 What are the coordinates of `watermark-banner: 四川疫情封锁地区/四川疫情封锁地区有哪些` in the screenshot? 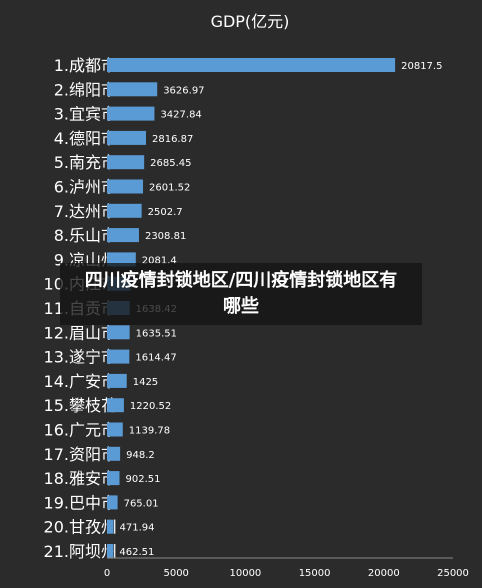 It's located at (241, 294).